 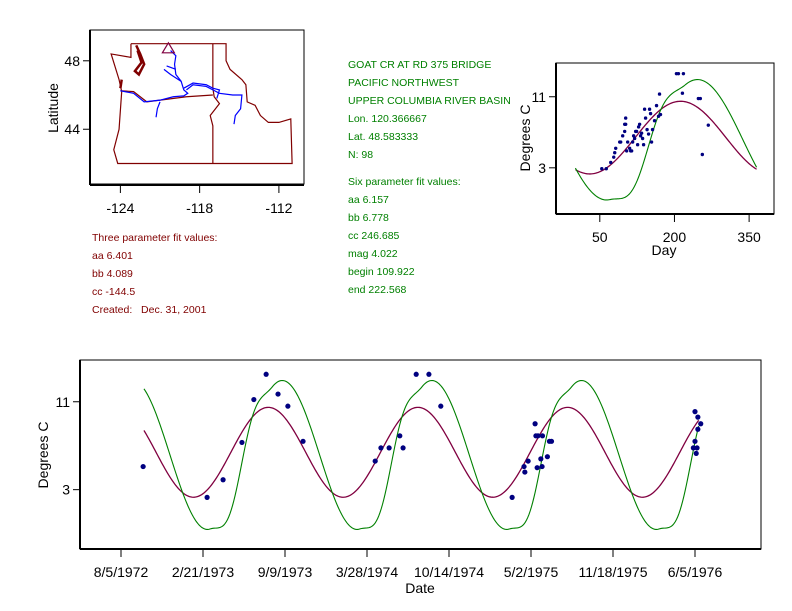 I want to click on map-frame, so click(x=197, y=107).